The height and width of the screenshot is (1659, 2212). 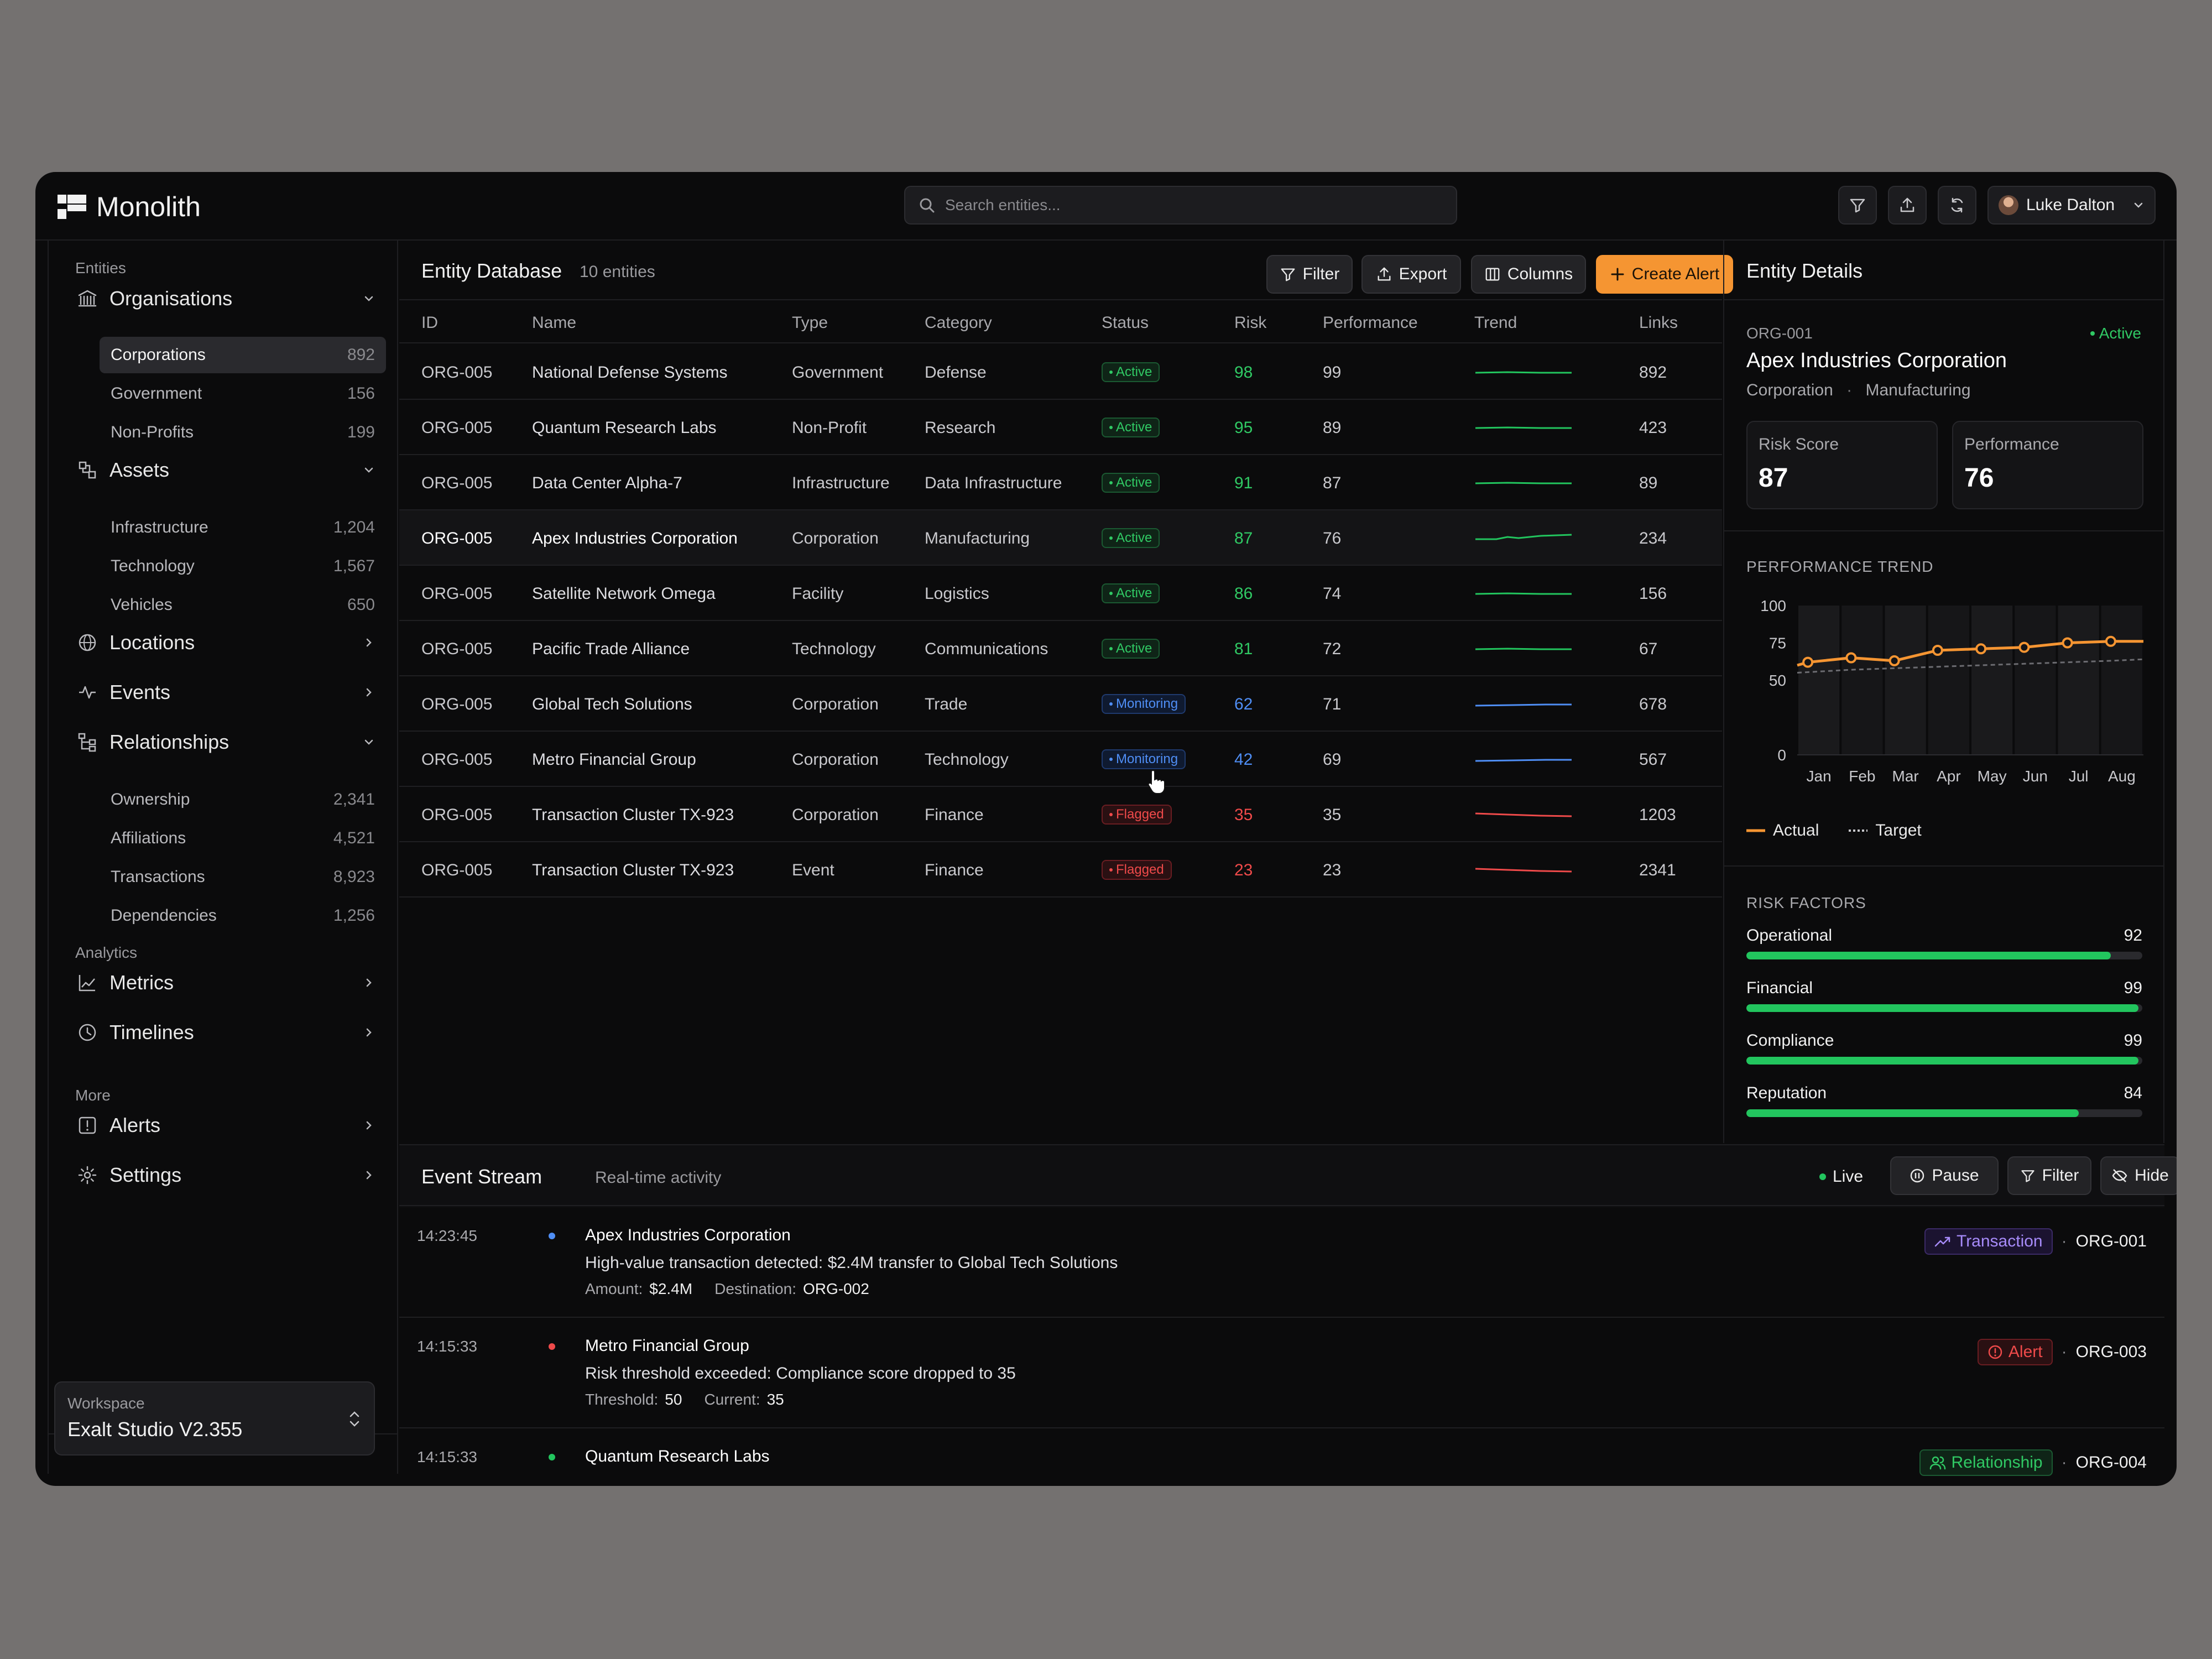 What do you see at coordinates (1790, 390) in the screenshot?
I see `details-type: Corporation` at bounding box center [1790, 390].